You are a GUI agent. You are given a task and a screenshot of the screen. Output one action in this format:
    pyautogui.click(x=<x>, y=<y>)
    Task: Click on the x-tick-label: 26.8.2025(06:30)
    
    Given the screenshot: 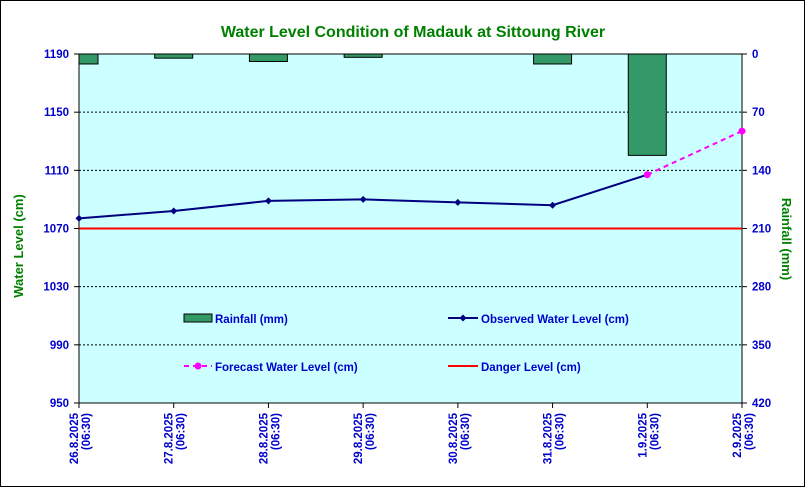 What is the action you would take?
    pyautogui.click(x=81, y=438)
    